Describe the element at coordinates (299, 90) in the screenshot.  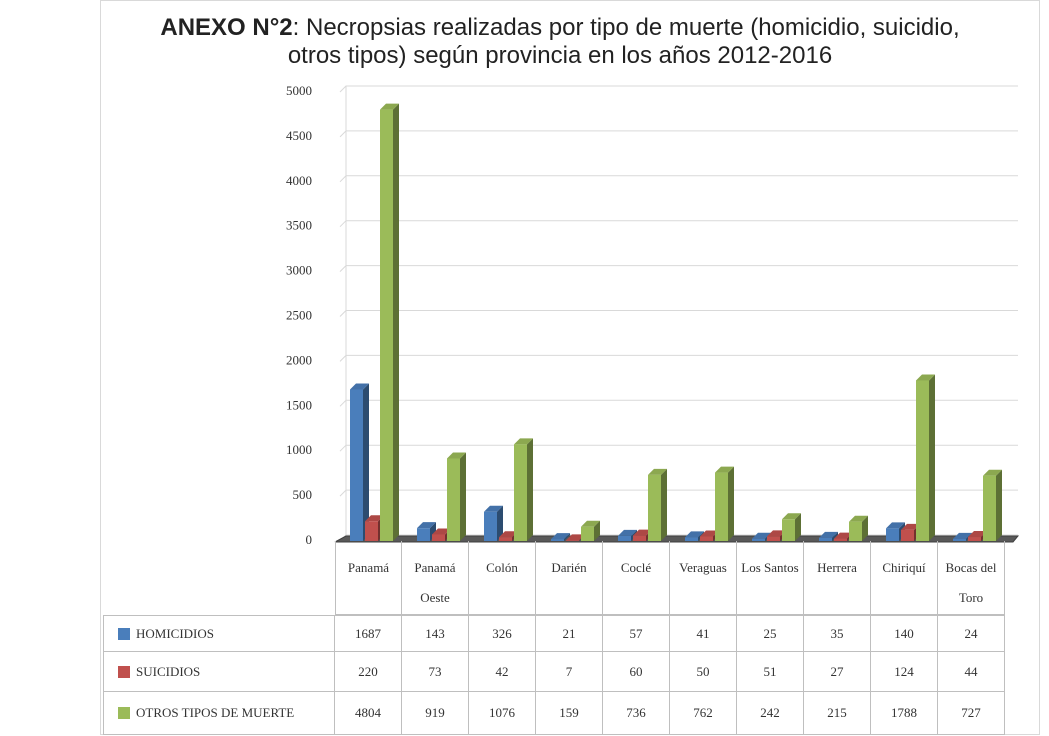
I see `y-tick-label: 5000` at that location.